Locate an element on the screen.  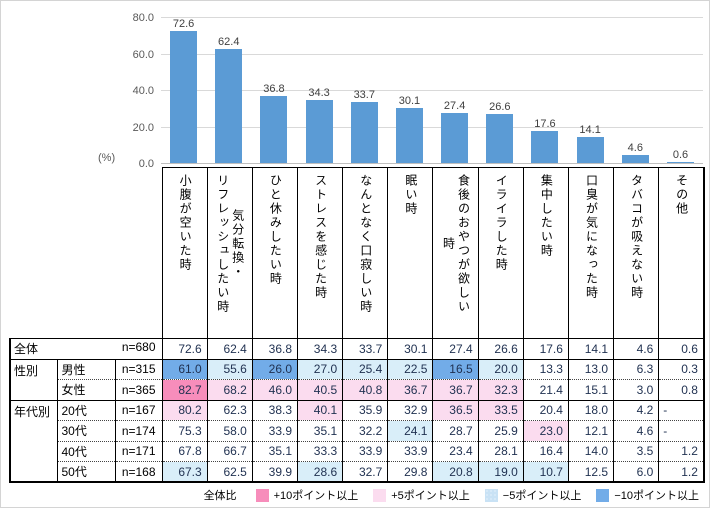
bar-value-label: 26.6 is located at coordinates (500, 107).